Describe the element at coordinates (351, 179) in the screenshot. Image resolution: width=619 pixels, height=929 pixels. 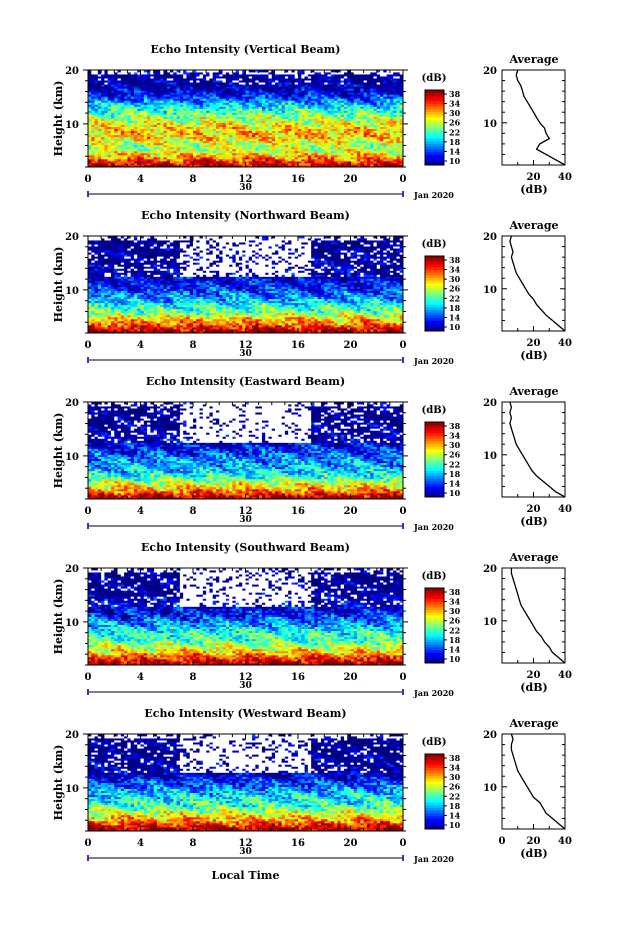
I see `x-tick-label: 20` at that location.